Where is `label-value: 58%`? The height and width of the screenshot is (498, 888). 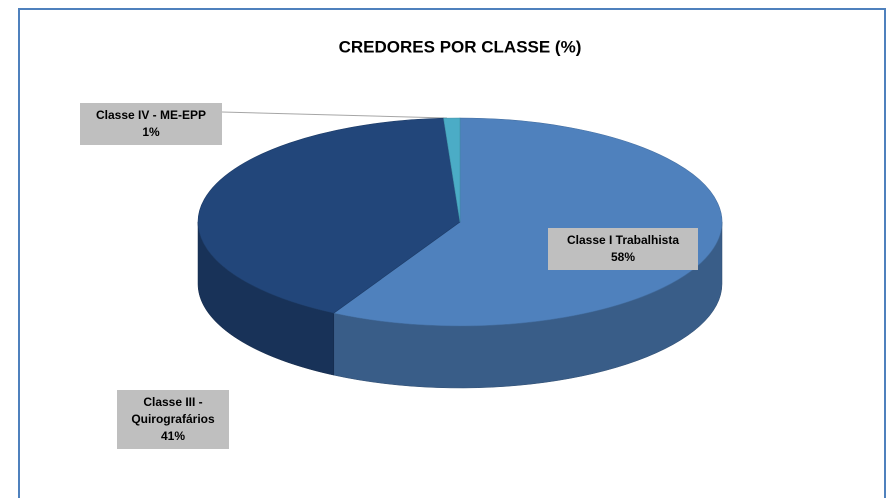 label-value: 58% is located at coordinates (623, 257).